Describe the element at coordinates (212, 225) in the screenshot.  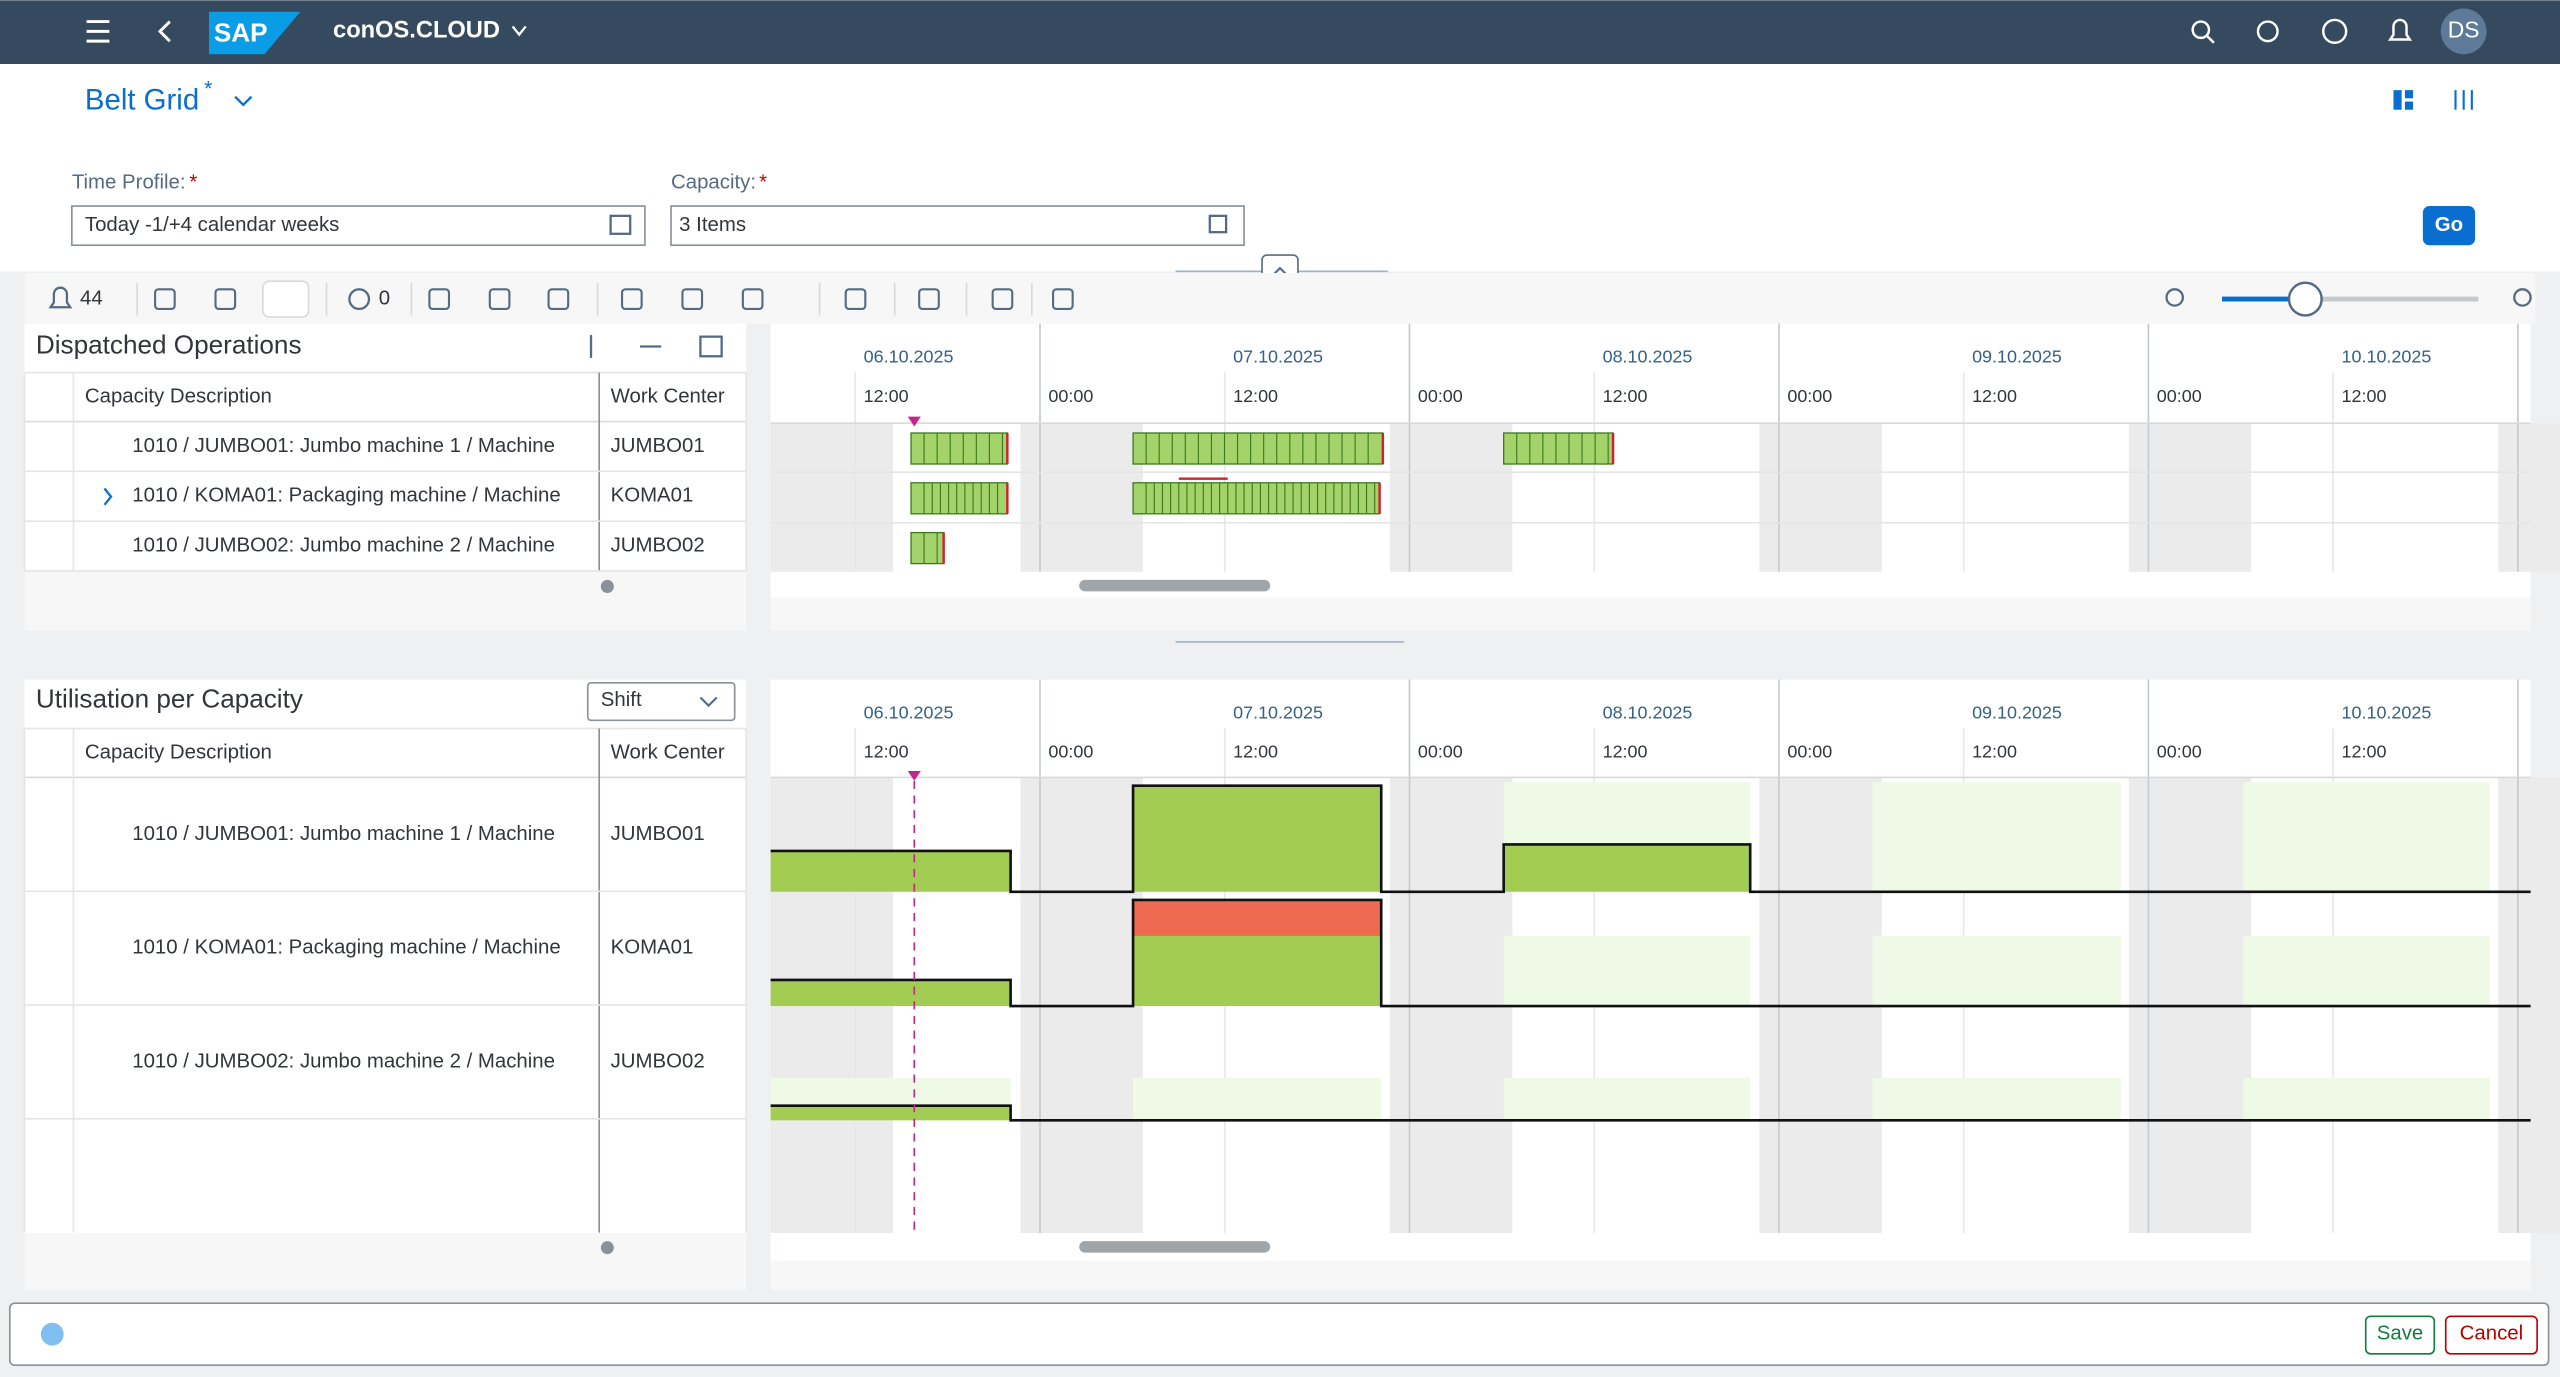
I see `filter-value: Today -1/+4 calendar weeks` at that location.